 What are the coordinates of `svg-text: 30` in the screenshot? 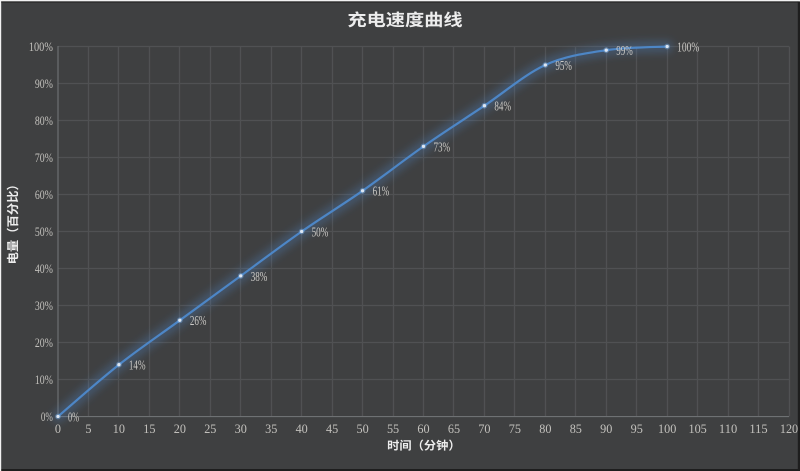 It's located at (241, 429).